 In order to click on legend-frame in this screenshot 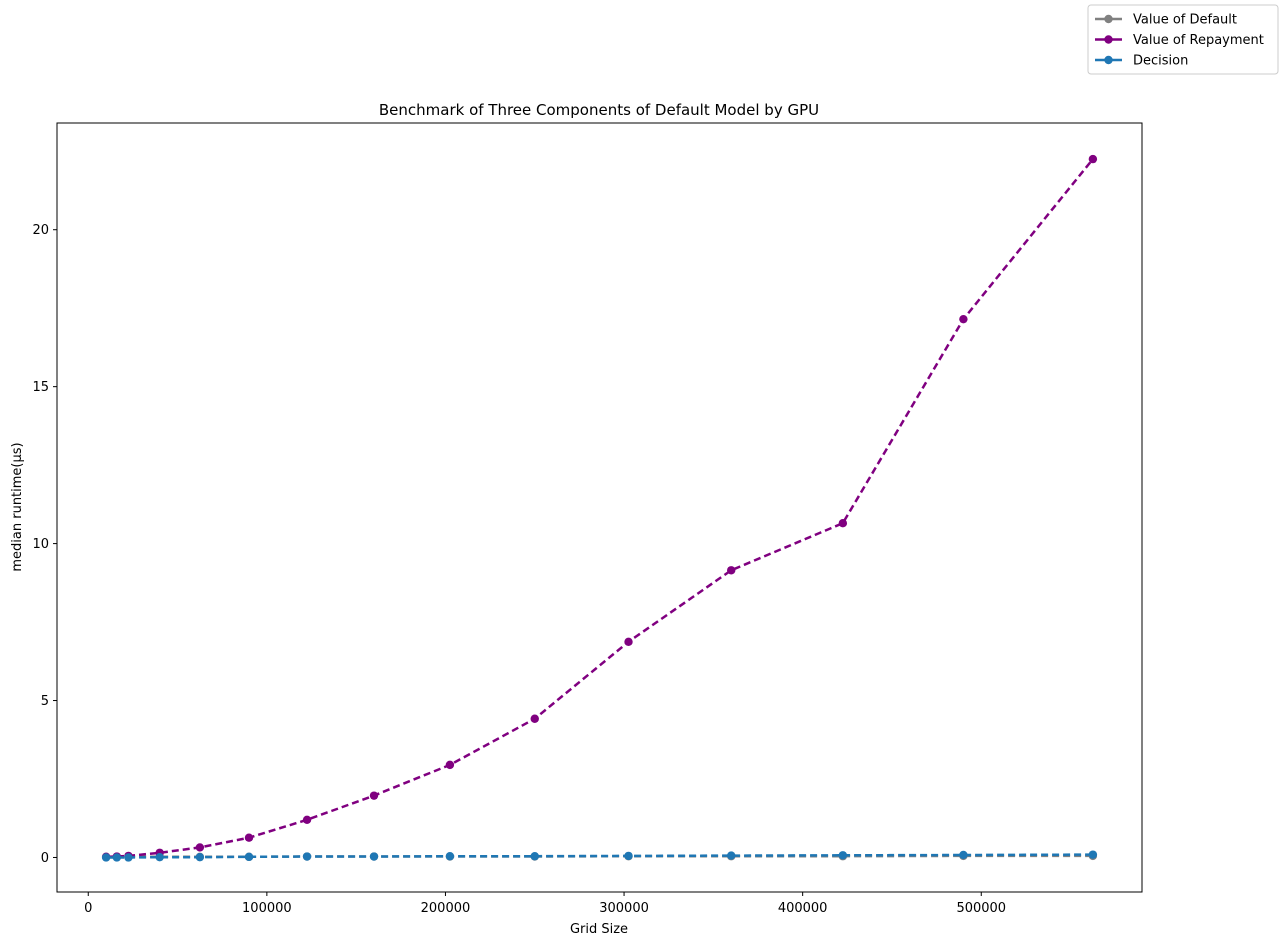, I will do `click(1183, 39)`.